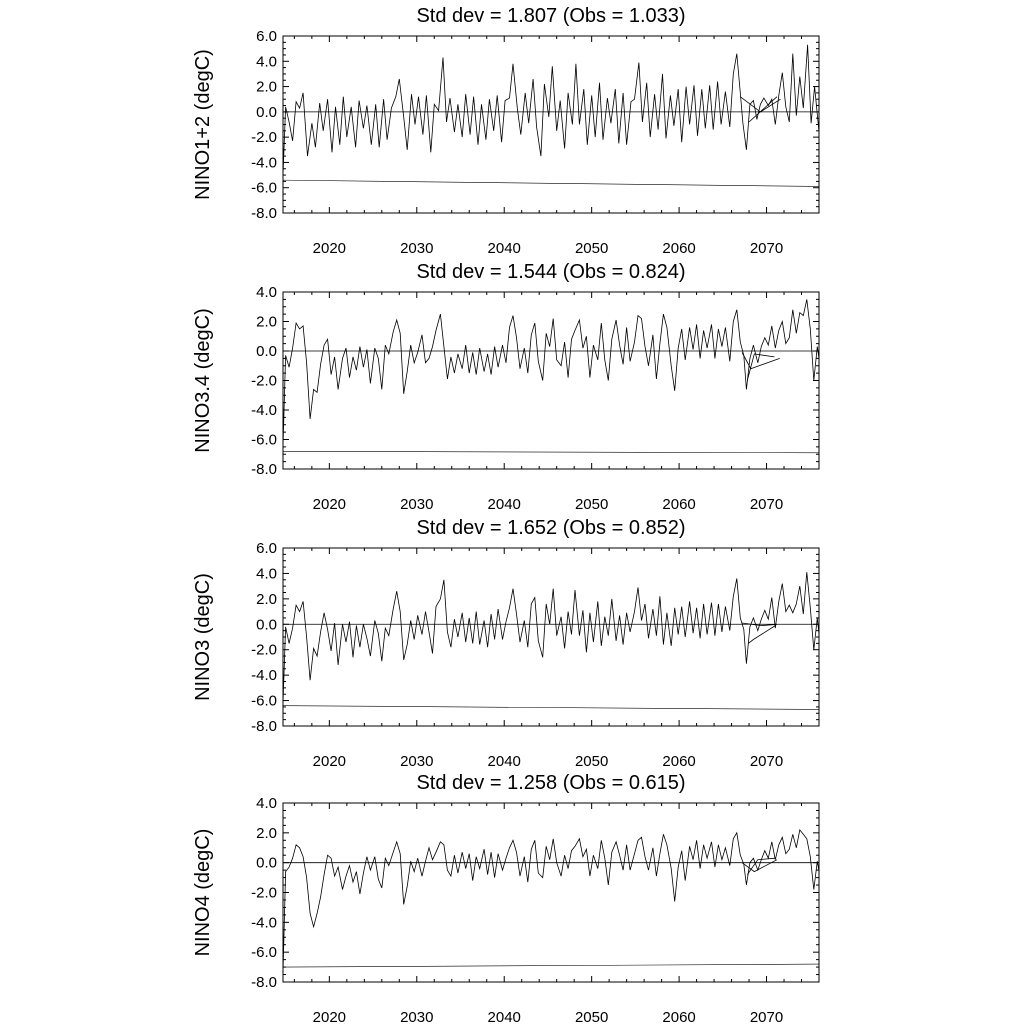  Describe the element at coordinates (203, 124) in the screenshot. I see `y-axis-label: NINO1+2 (degC)` at that location.